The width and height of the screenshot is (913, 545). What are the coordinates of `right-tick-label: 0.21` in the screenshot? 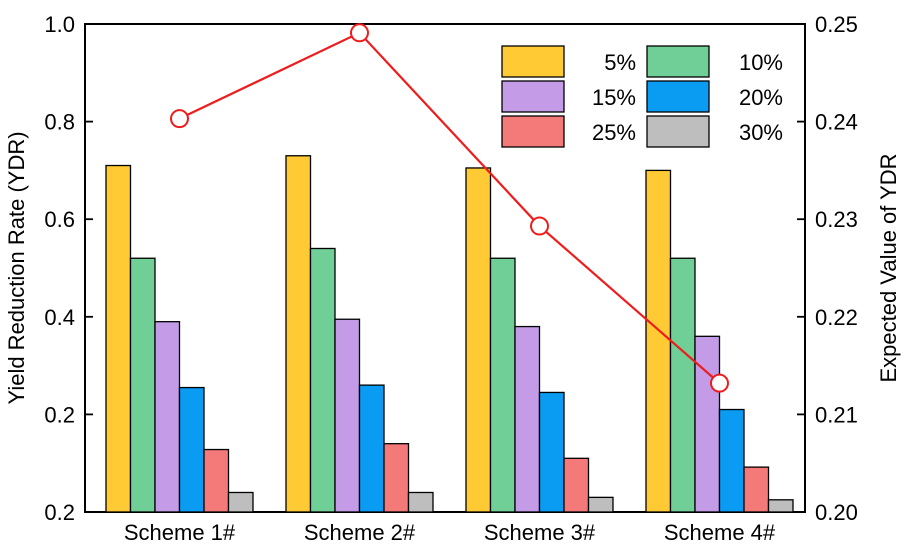 It's located at (836, 414).